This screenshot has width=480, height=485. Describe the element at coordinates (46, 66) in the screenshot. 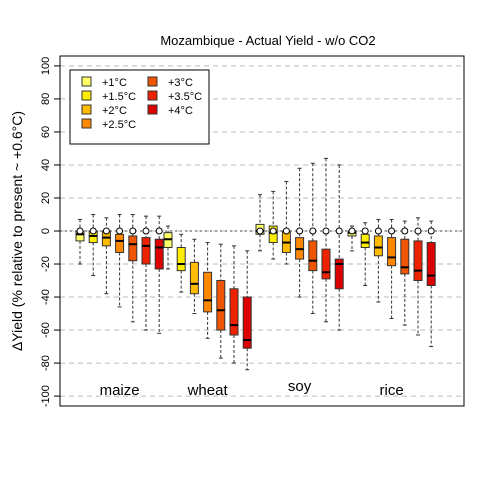

I see `y-tick-label: 100` at that location.